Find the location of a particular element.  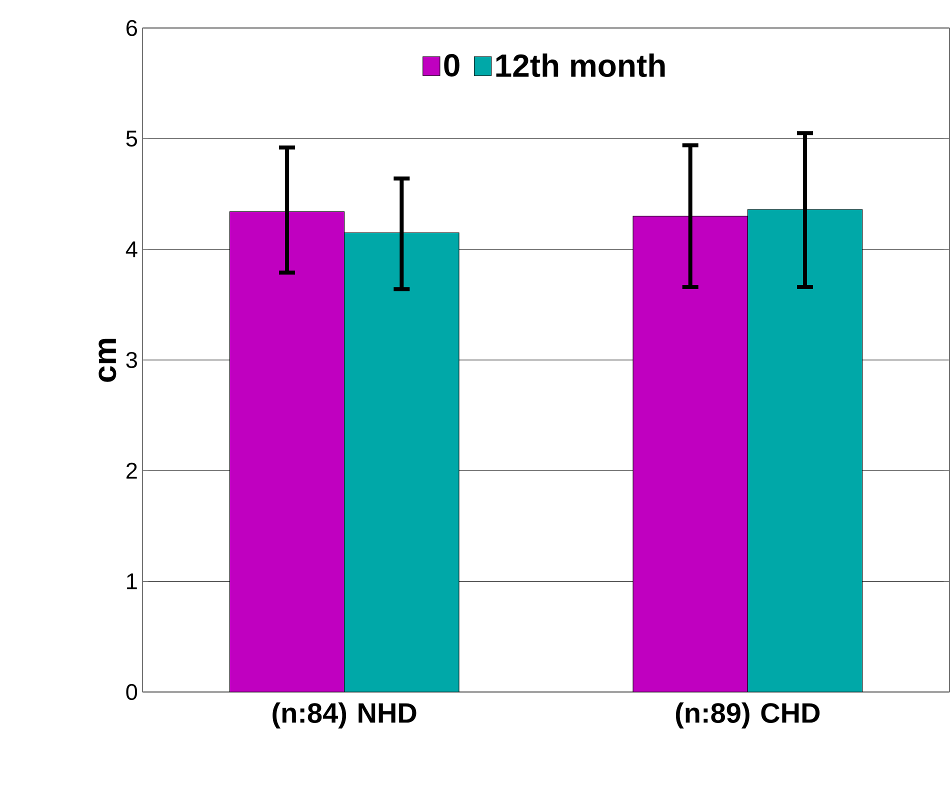

x-tick-label: (n:84) NHD is located at coordinates (344, 715).